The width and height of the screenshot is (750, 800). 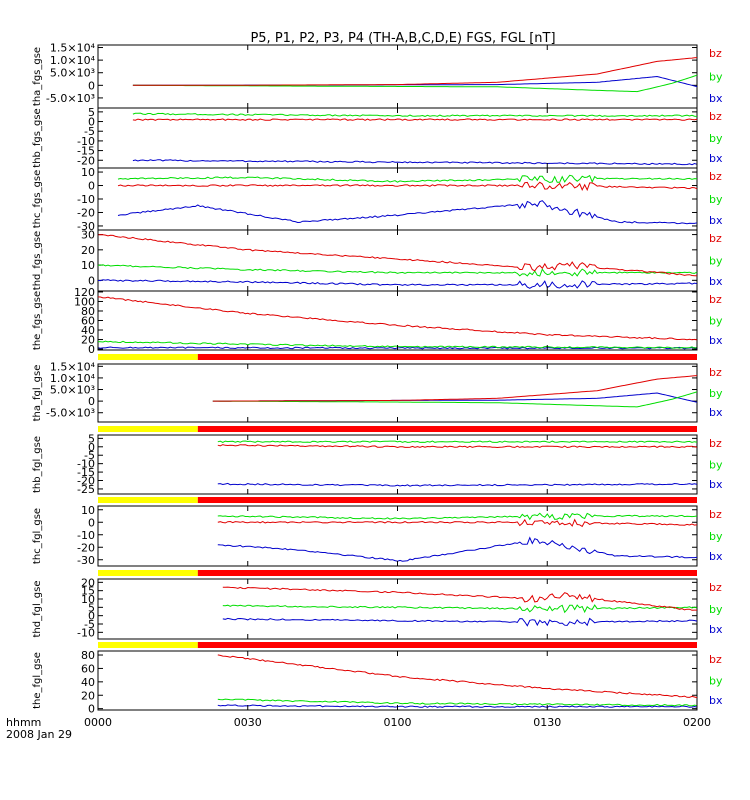 What do you see at coordinates (88, 235) in the screenshot?
I see `y-tick-label: 30` at bounding box center [88, 235].